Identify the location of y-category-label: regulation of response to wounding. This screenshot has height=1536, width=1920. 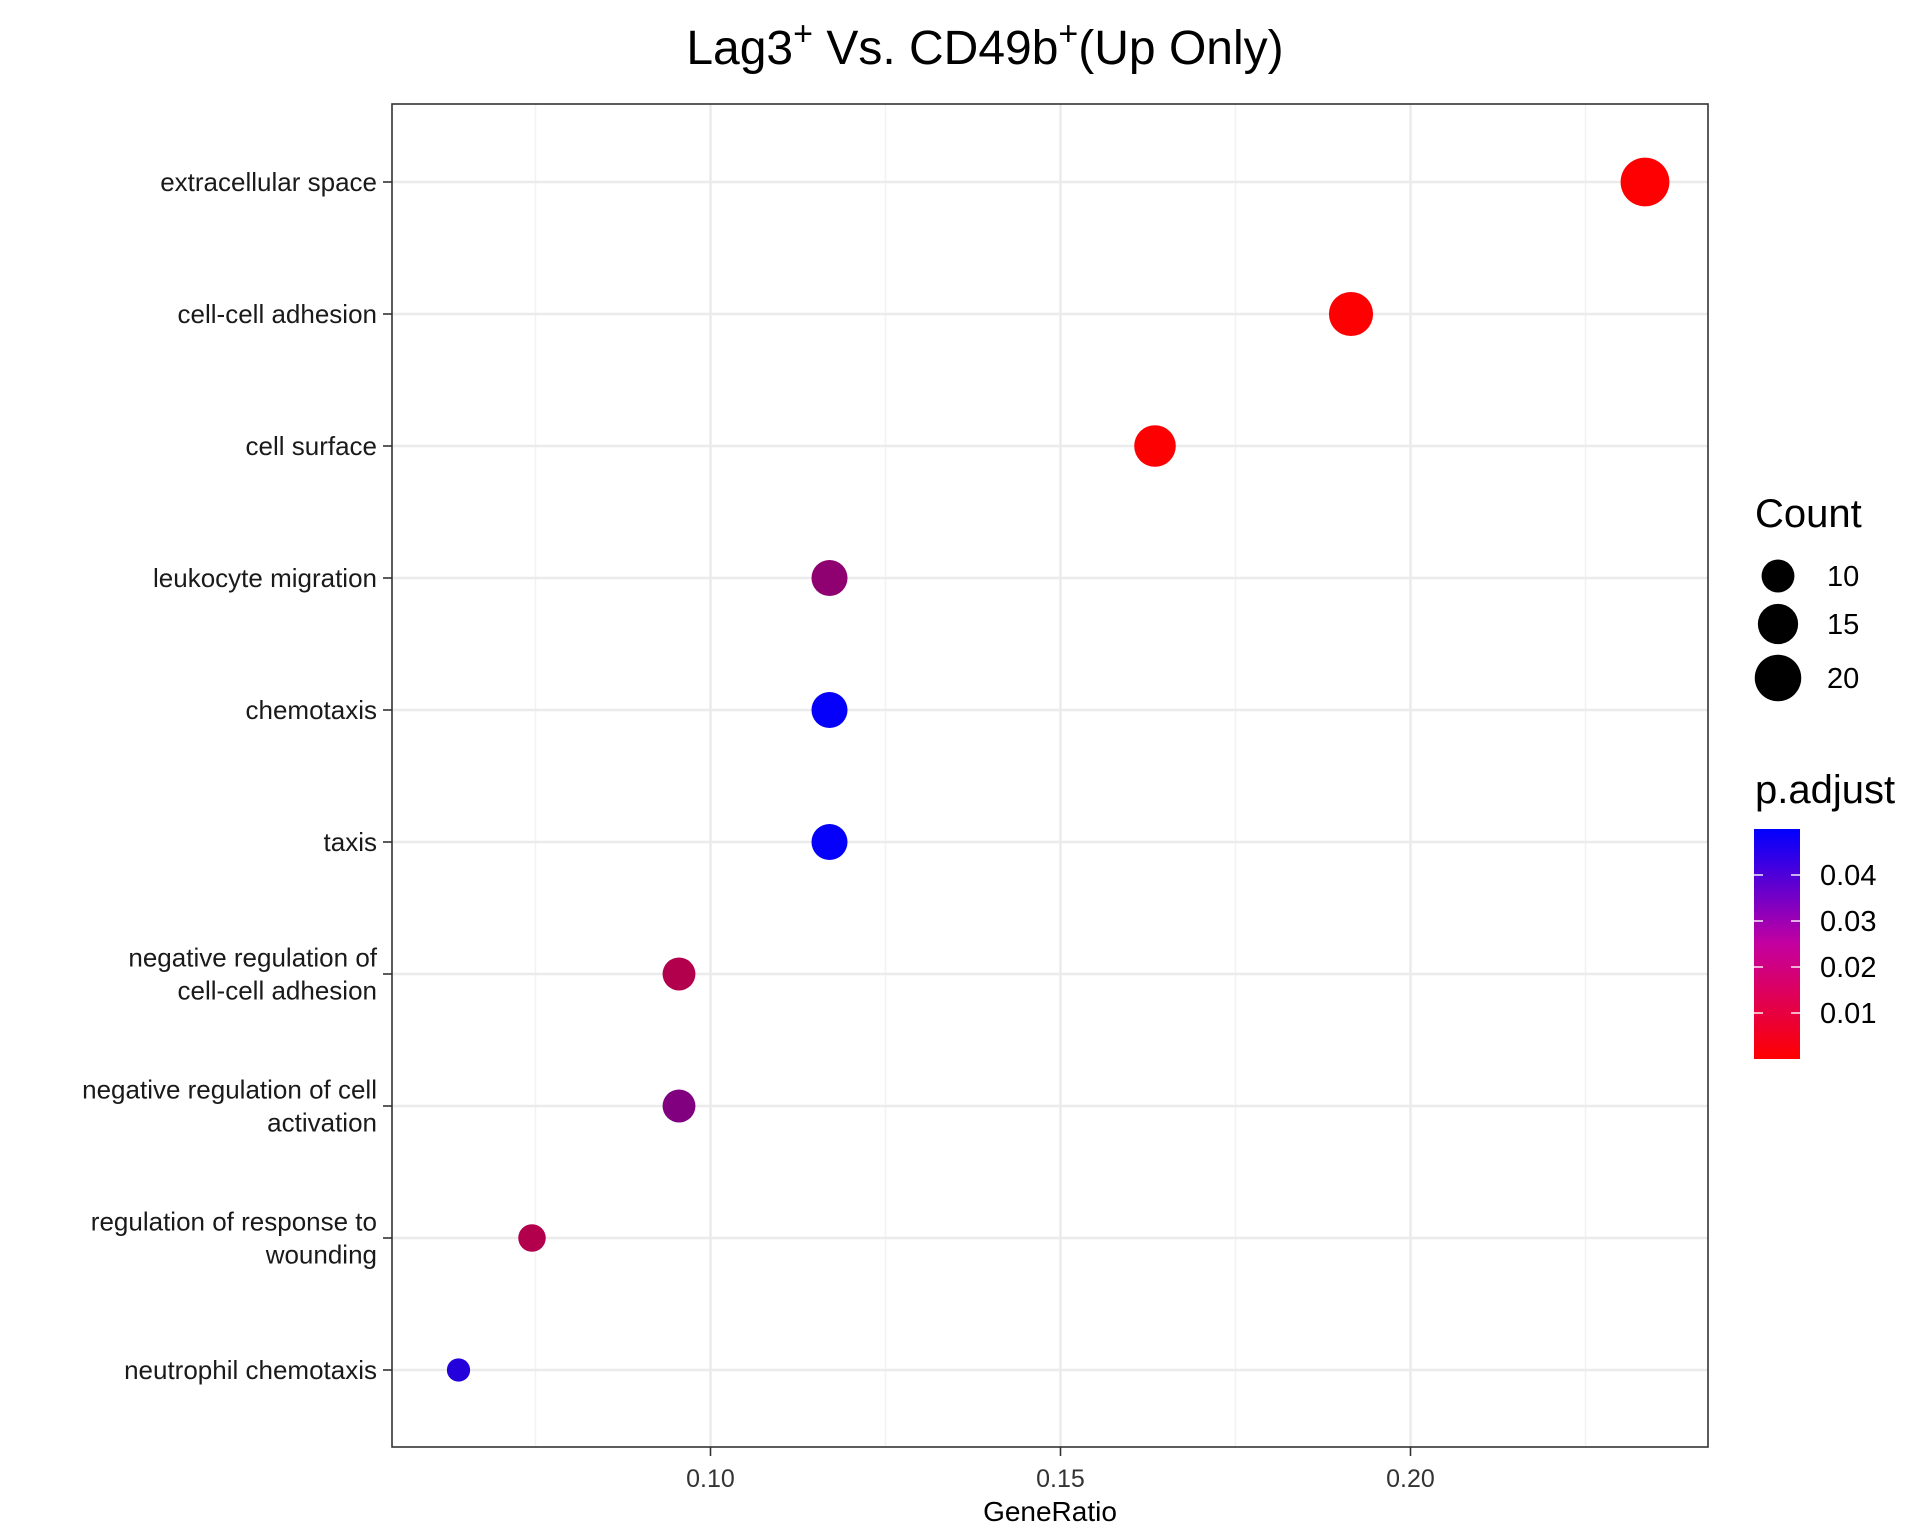
(234, 1238).